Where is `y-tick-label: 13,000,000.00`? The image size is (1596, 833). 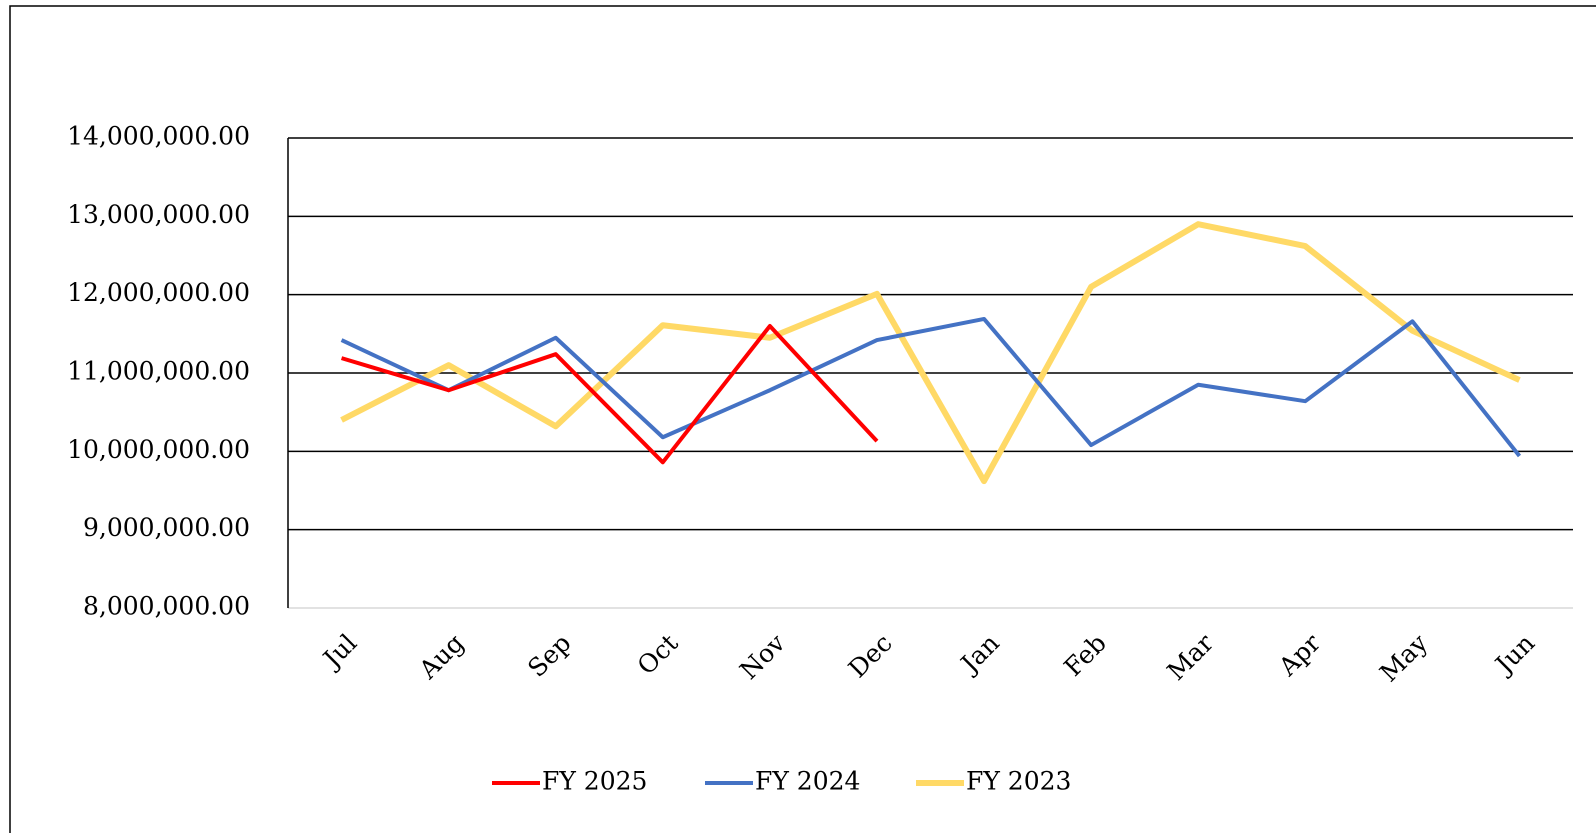
y-tick-label: 13,000,000.00 is located at coordinates (158, 214).